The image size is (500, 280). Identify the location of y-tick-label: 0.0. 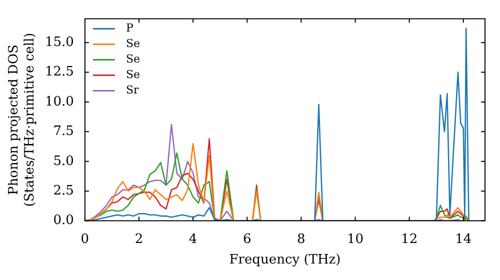
(63, 220).